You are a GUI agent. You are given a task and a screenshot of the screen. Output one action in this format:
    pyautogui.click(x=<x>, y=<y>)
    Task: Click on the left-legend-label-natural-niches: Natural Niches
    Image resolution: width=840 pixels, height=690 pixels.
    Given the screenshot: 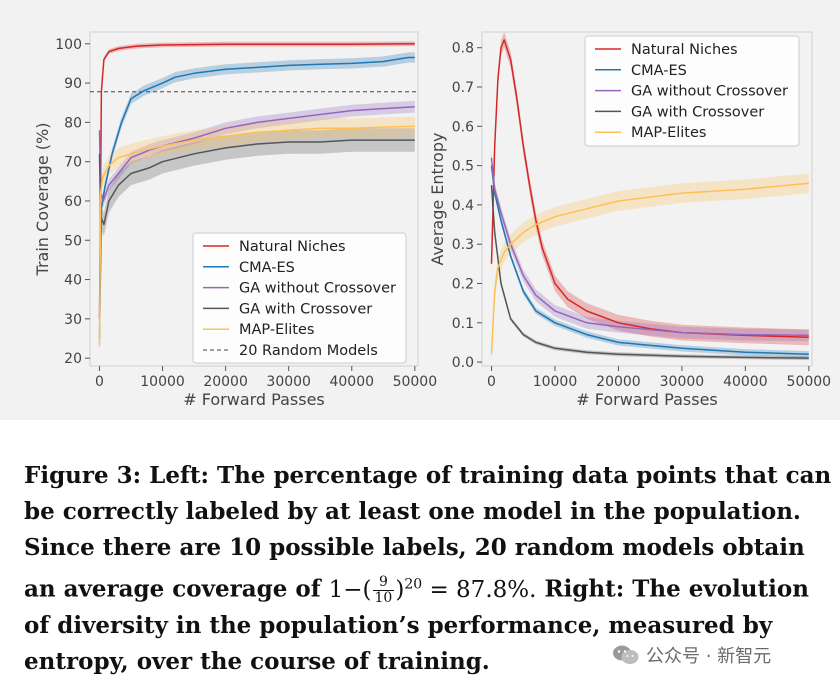 What is the action you would take?
    pyautogui.click(x=292, y=247)
    